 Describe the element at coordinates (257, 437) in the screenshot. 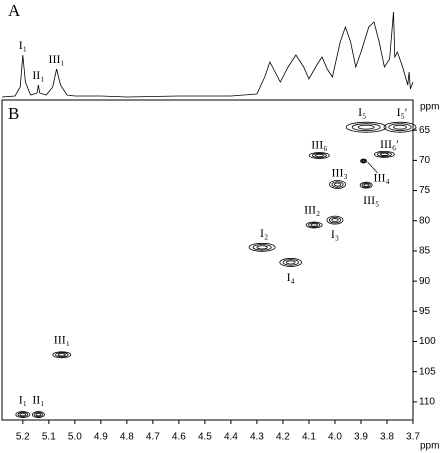

I see `x-tick-label: 4.3` at that location.